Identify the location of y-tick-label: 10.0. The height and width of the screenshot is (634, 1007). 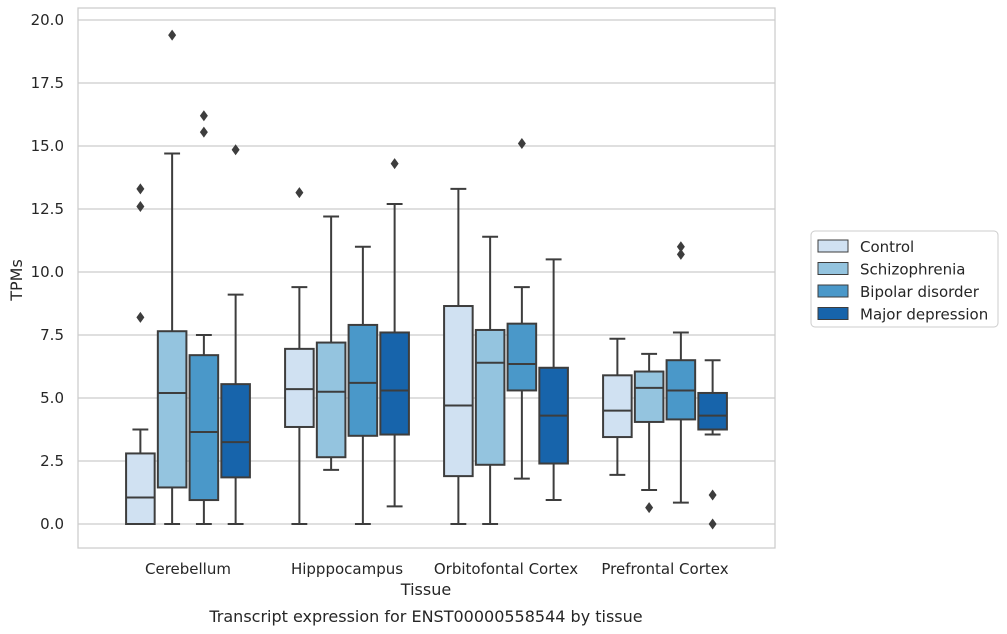
(47, 272).